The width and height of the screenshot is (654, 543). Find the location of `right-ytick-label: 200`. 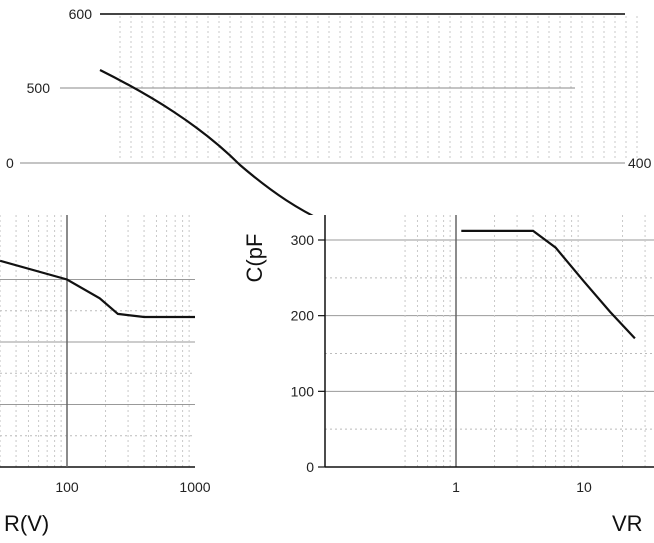

right-ytick-label: 200 is located at coordinates (303, 316).